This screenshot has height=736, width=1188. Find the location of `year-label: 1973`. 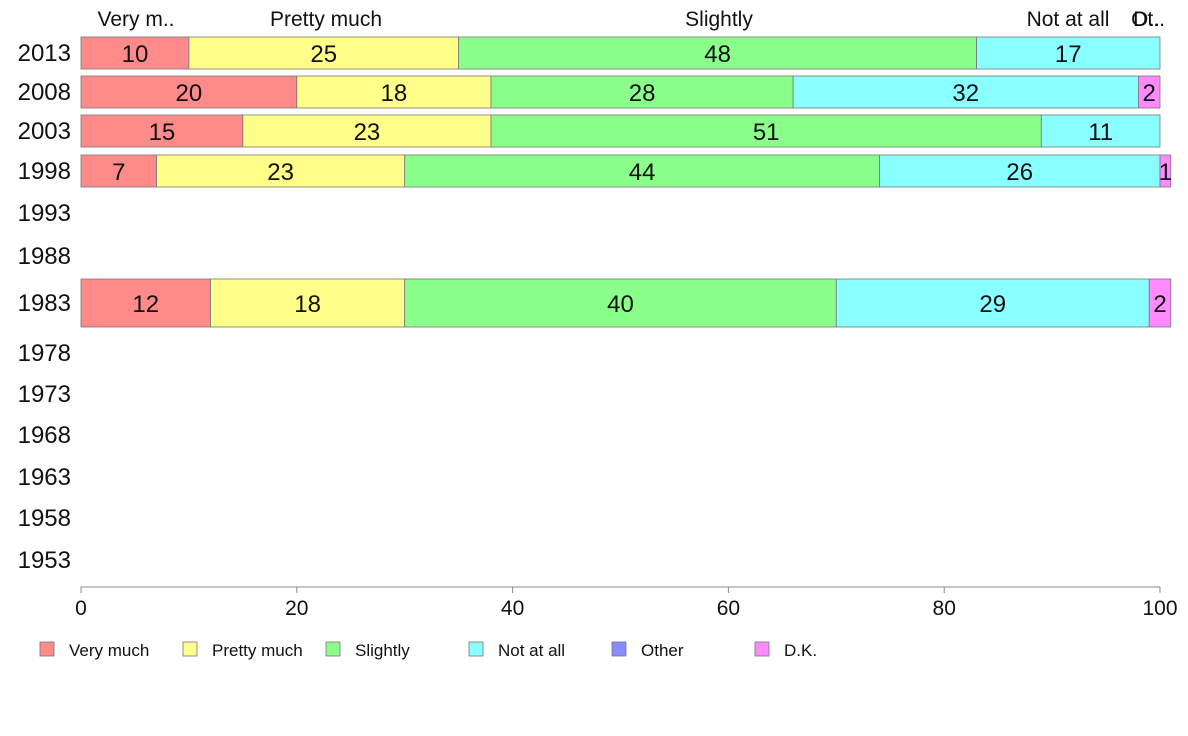

year-label: 1973 is located at coordinates (44, 394).